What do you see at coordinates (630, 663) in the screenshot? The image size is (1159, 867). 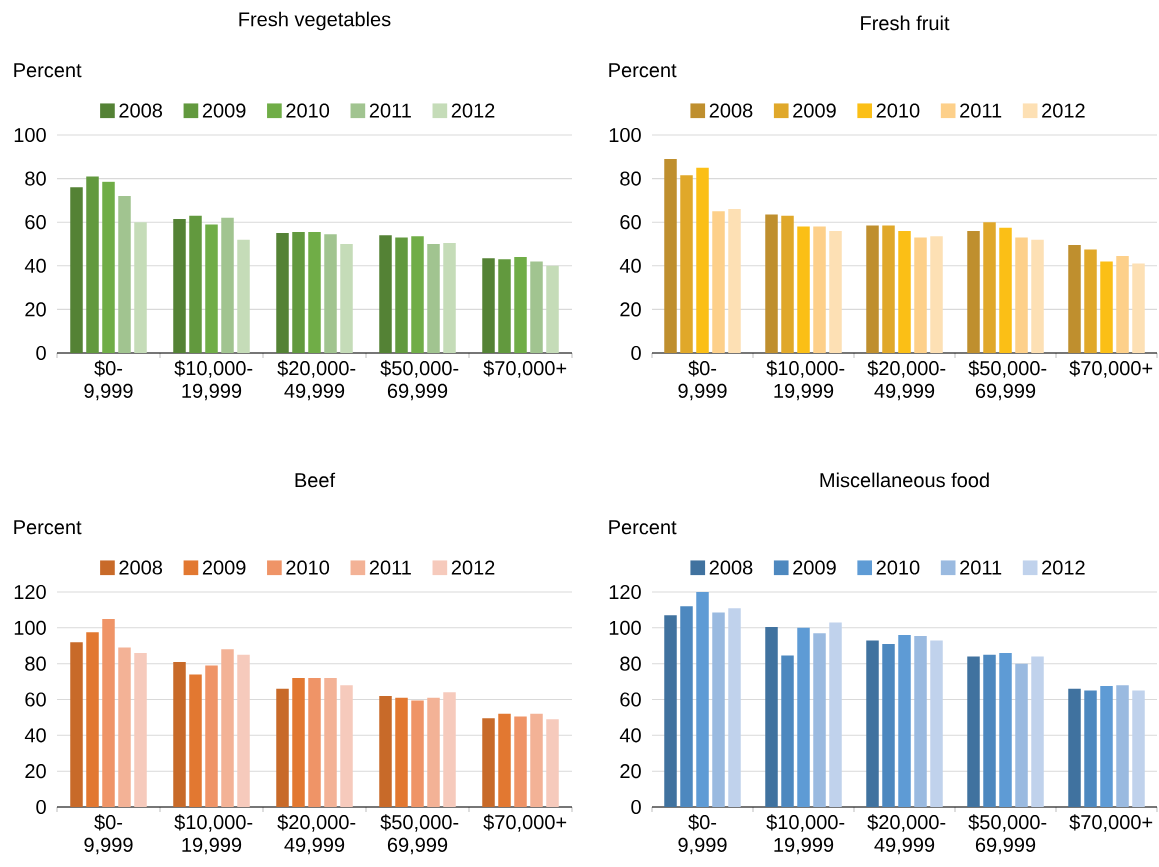 I see `y-tick-label: 80` at bounding box center [630, 663].